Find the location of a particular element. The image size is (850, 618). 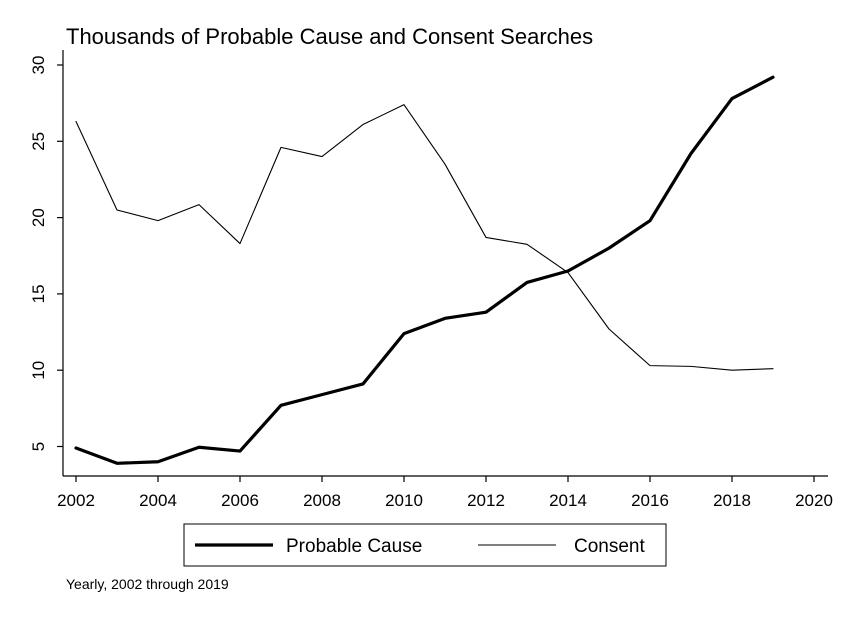

y-tick-label-20: 20 is located at coordinates (38, 217).